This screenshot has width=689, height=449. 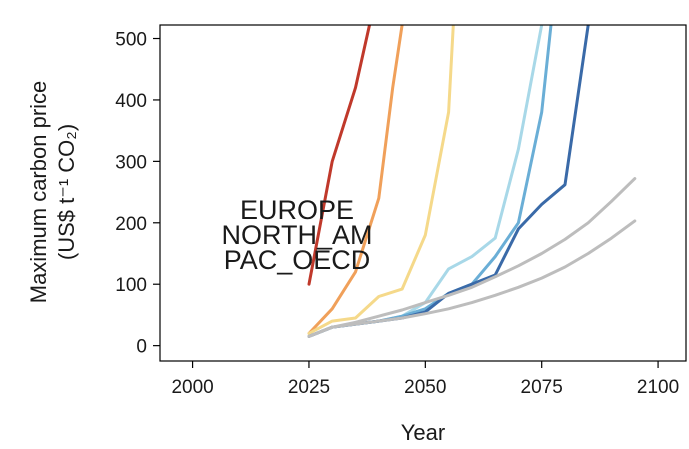 What do you see at coordinates (141, 347) in the screenshot?
I see `y-tick-label: 0` at bounding box center [141, 347].